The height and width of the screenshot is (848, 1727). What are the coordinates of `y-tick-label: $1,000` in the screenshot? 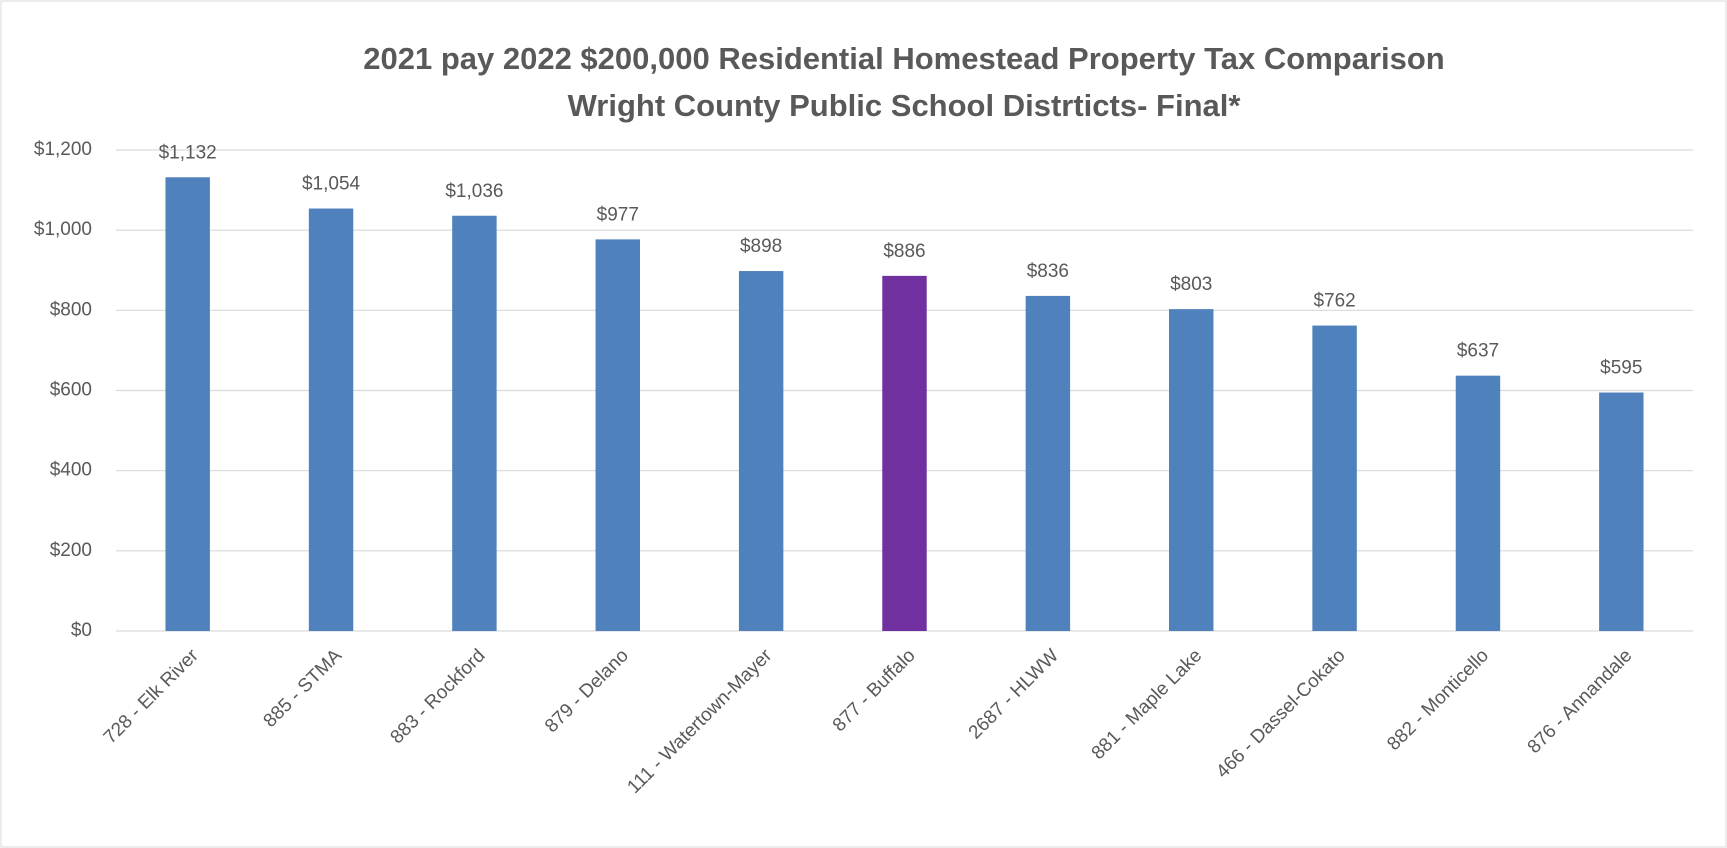 It's located at (63, 229).